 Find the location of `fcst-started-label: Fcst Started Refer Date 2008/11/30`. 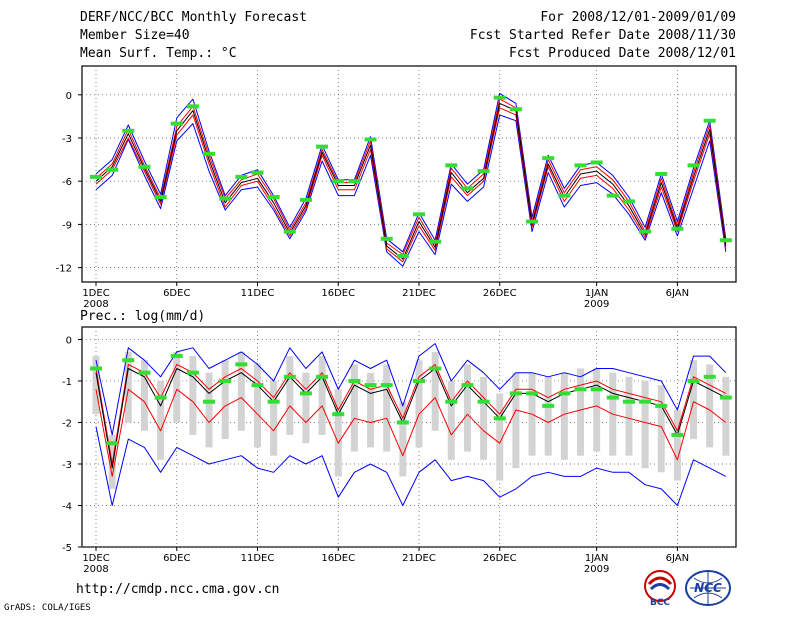

fcst-started-label: Fcst Started Refer Date 2008/11/30 is located at coordinates (602, 35).